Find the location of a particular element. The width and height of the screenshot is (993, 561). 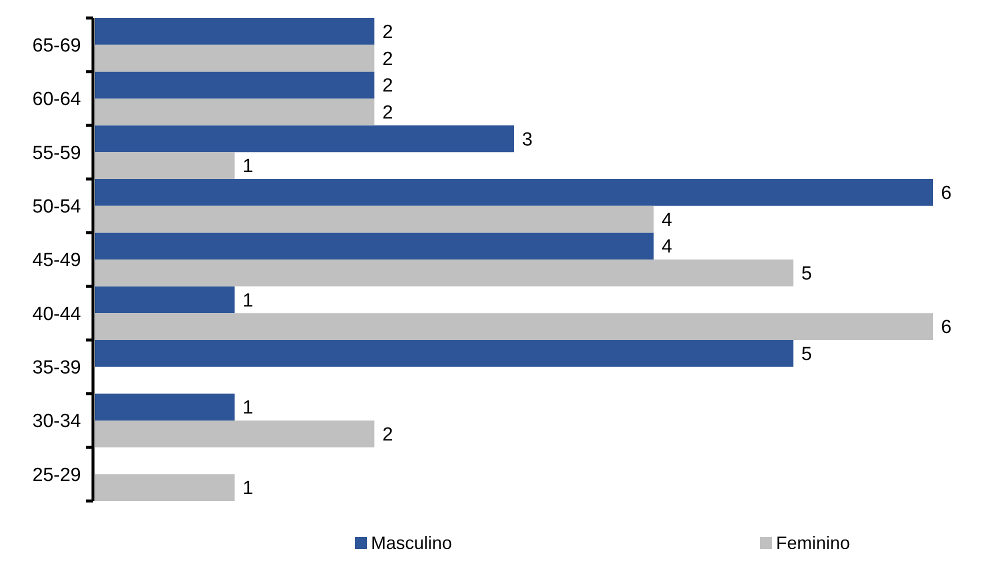

legend-label: Feminino is located at coordinates (813, 543).